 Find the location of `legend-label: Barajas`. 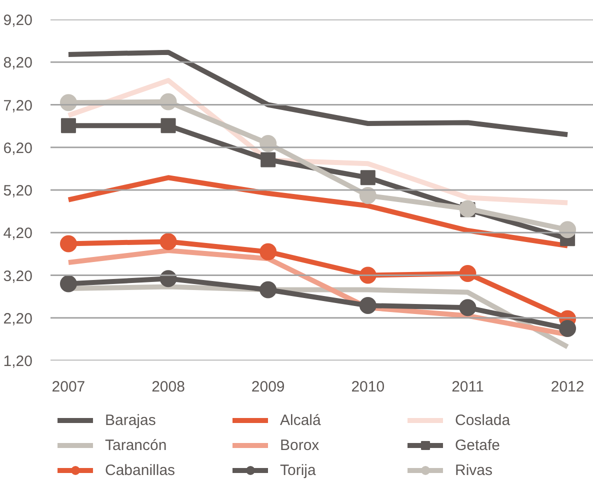

legend-label: Barajas is located at coordinates (131, 420).